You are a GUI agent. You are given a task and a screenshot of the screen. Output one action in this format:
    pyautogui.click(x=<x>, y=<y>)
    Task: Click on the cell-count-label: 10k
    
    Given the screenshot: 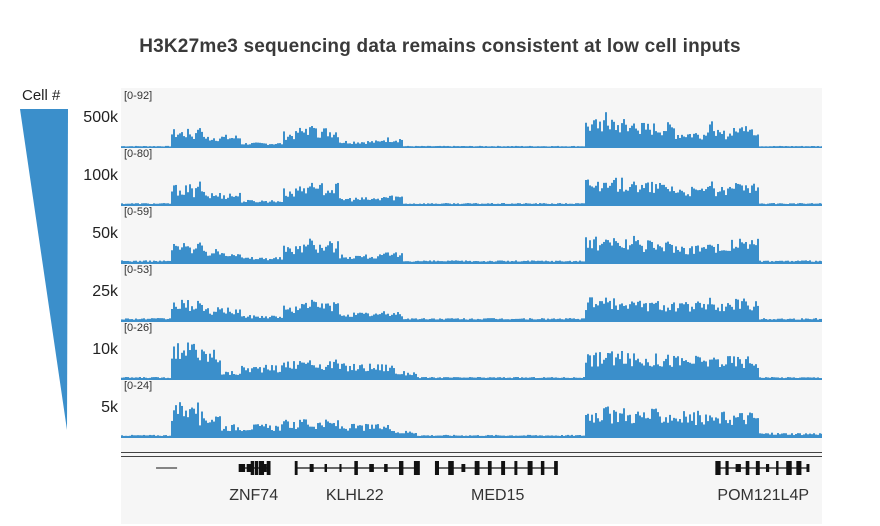 What is the action you would take?
    pyautogui.click(x=105, y=349)
    